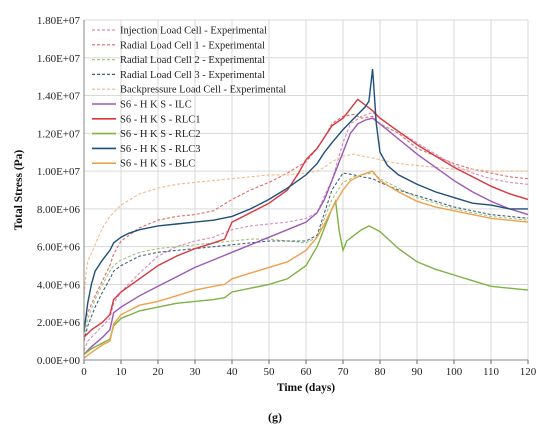 The height and width of the screenshot is (432, 550). What do you see at coordinates (159, 372) in the screenshot?
I see `x-tick-label: 20` at bounding box center [159, 372].